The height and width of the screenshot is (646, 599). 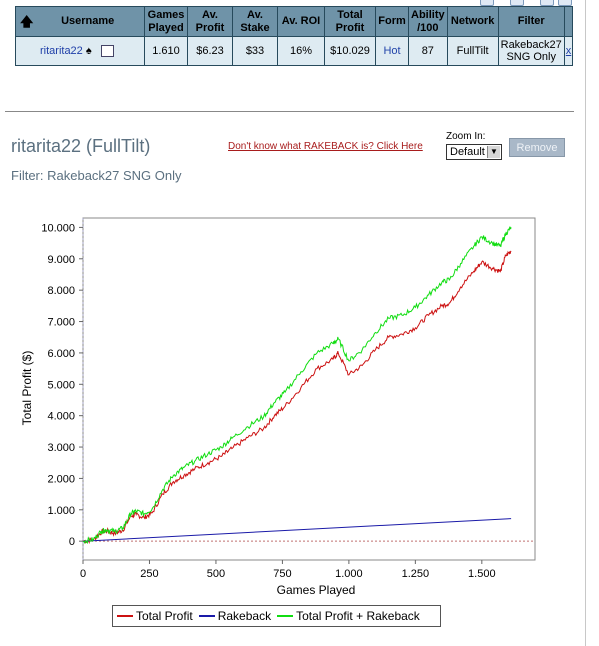 I want to click on remove-button: Remove, so click(x=537, y=147).